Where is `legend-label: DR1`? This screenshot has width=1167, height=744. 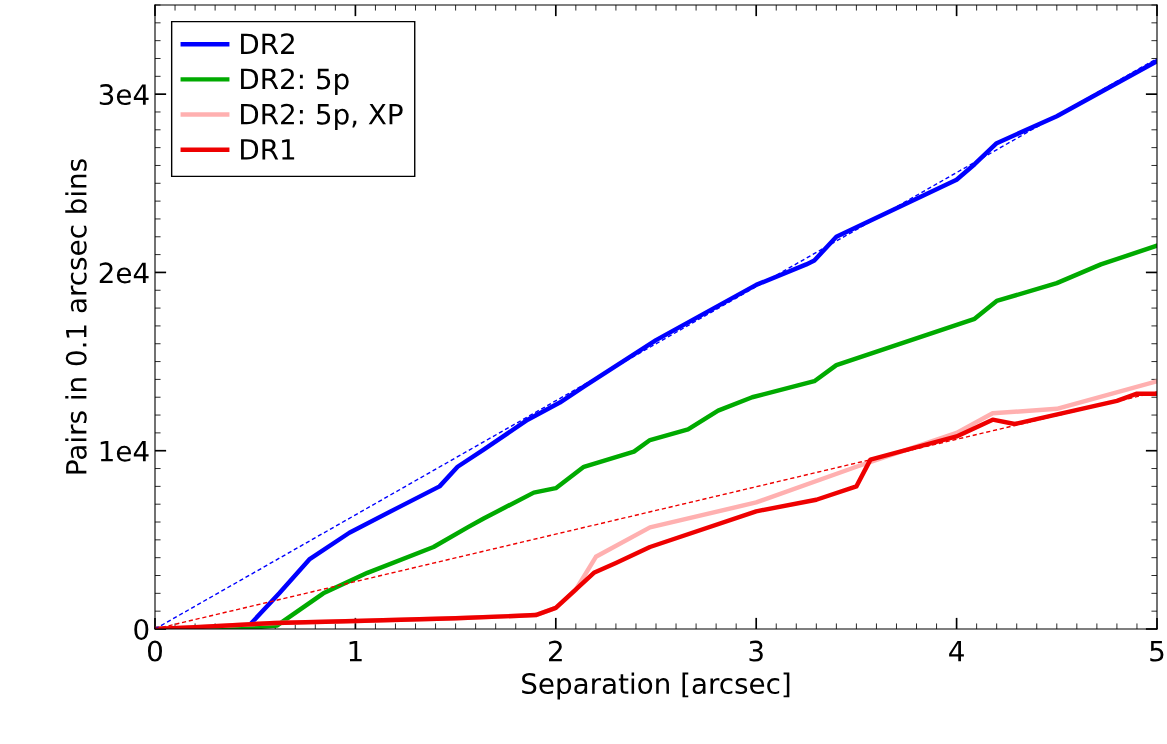 legend-label: DR1 is located at coordinates (268, 149).